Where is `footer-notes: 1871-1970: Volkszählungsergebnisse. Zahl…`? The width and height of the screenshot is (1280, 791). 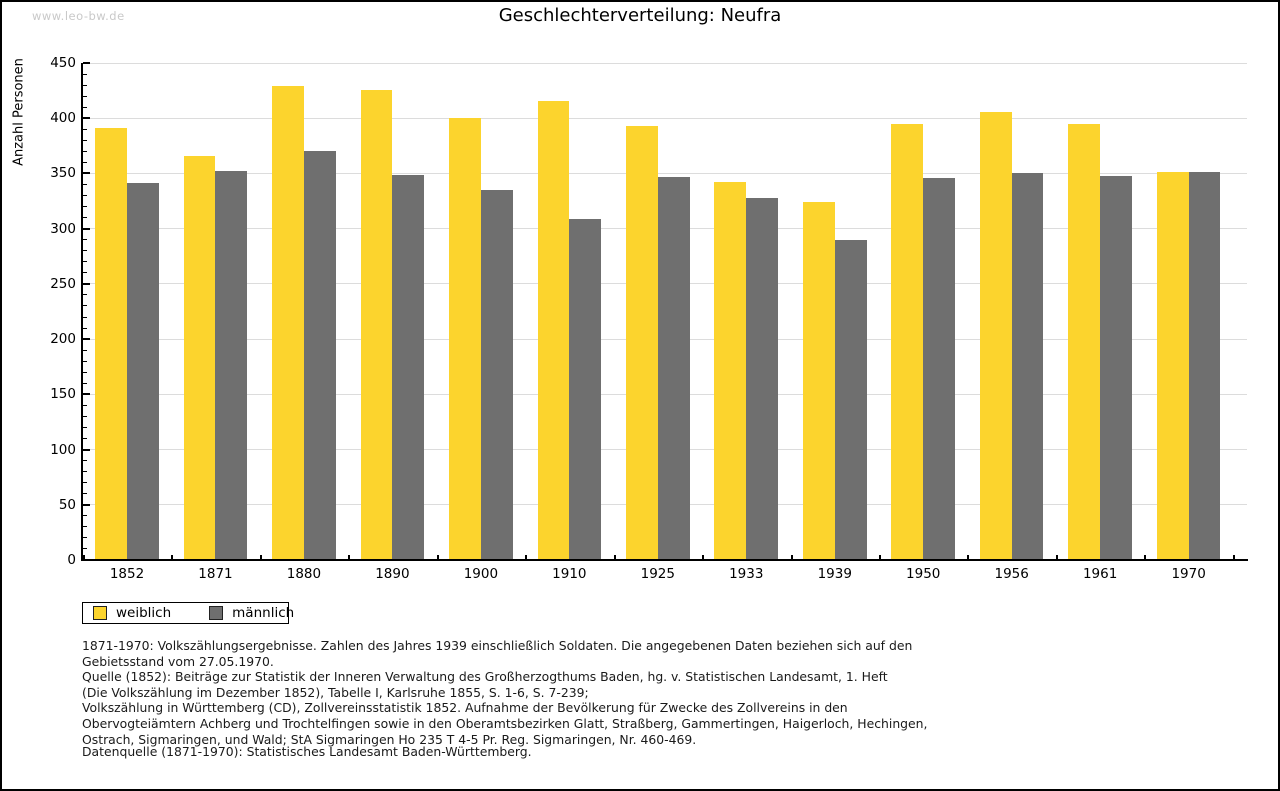
footer-notes: 1871-1970: Volkszählungsergebnisse. Zahl… is located at coordinates (504, 692).